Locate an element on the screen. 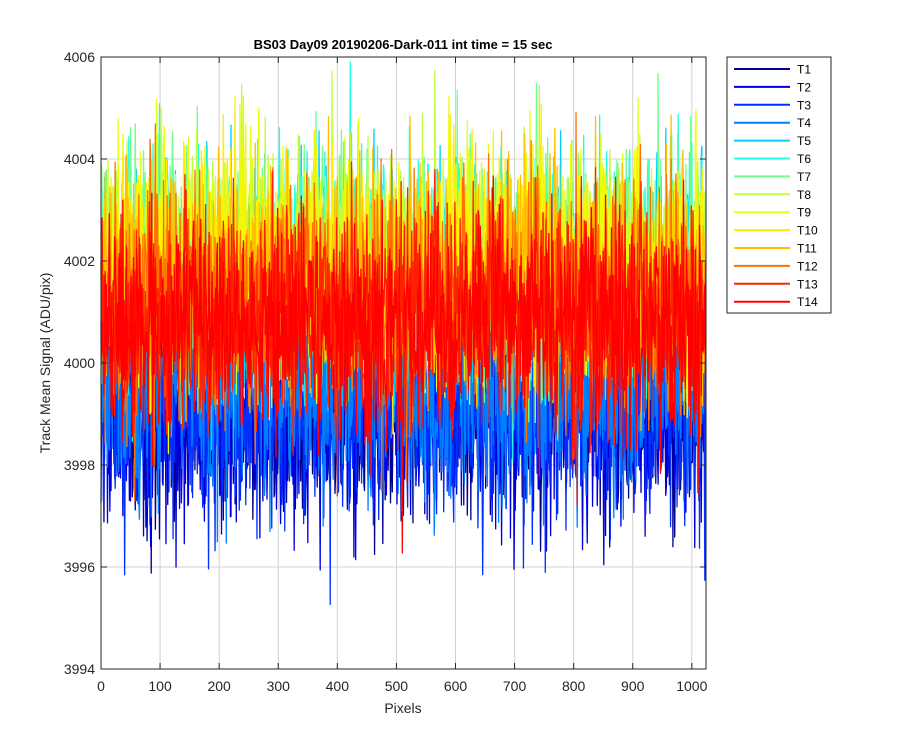 Image resolution: width=900 pixels, height=750 pixels. y-axis-label: Track Mean Signal (ADU/pix) is located at coordinates (45, 363).